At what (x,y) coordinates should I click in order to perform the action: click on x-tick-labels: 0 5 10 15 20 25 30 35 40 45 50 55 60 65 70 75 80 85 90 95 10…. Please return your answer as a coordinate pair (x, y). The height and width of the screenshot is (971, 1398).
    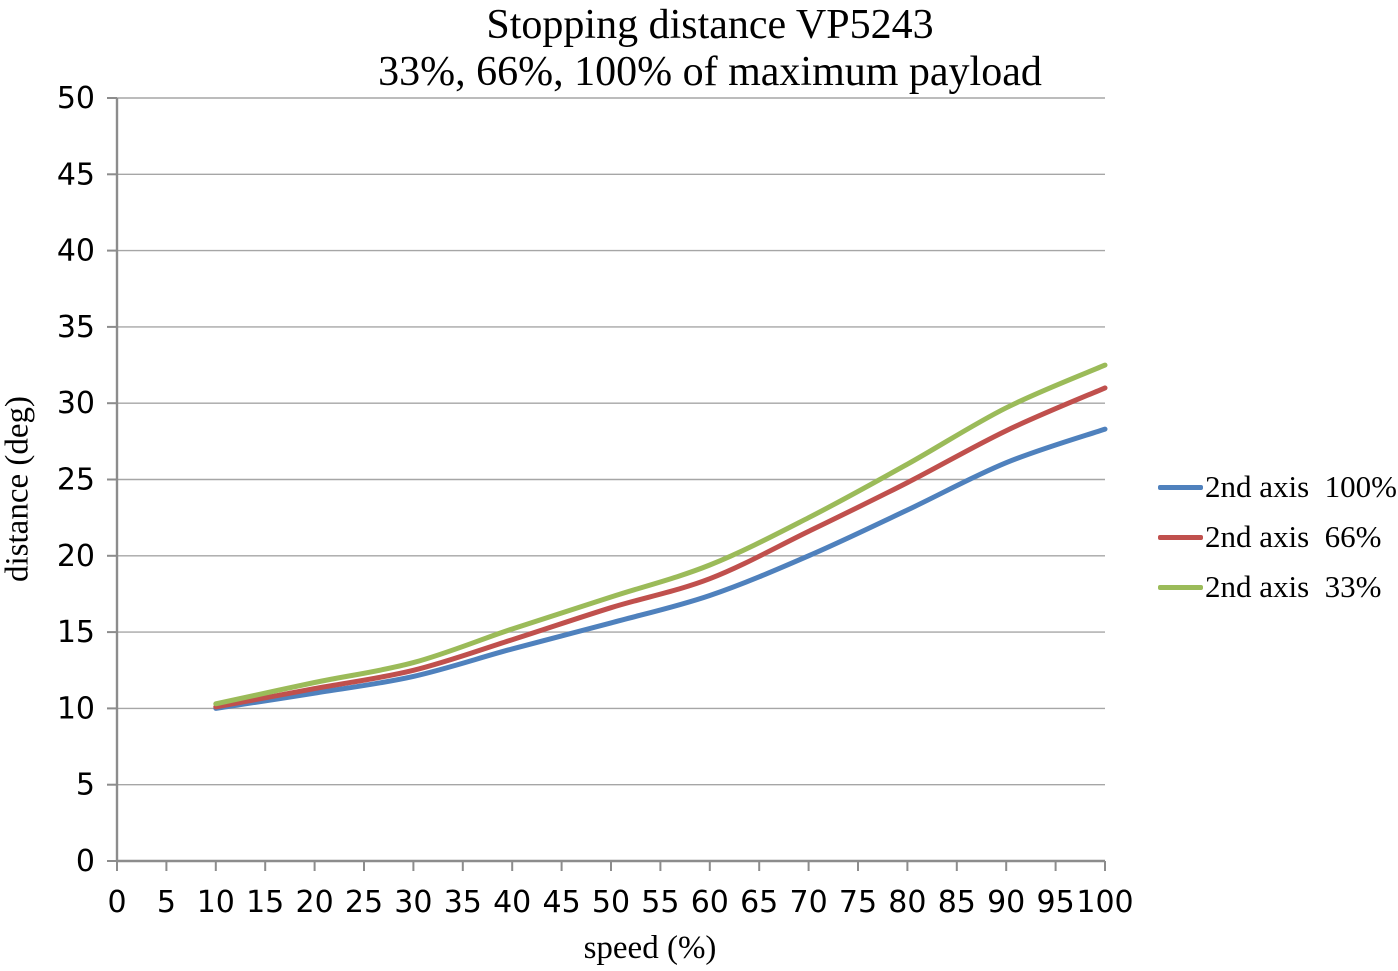
    Looking at the image, I should click on (620, 902).